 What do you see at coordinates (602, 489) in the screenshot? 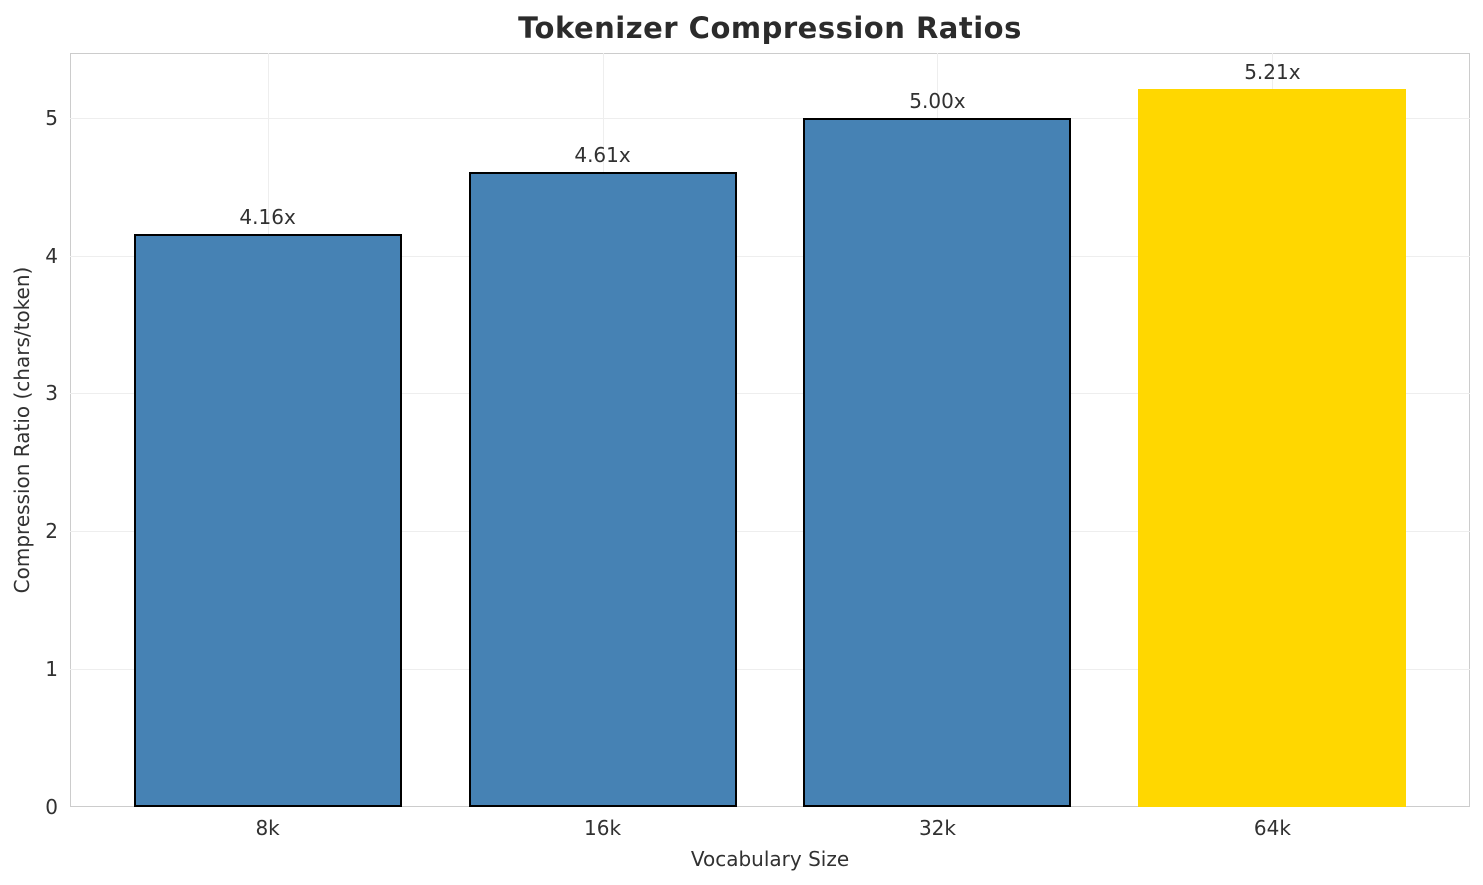
I see `bar-16k` at bounding box center [602, 489].